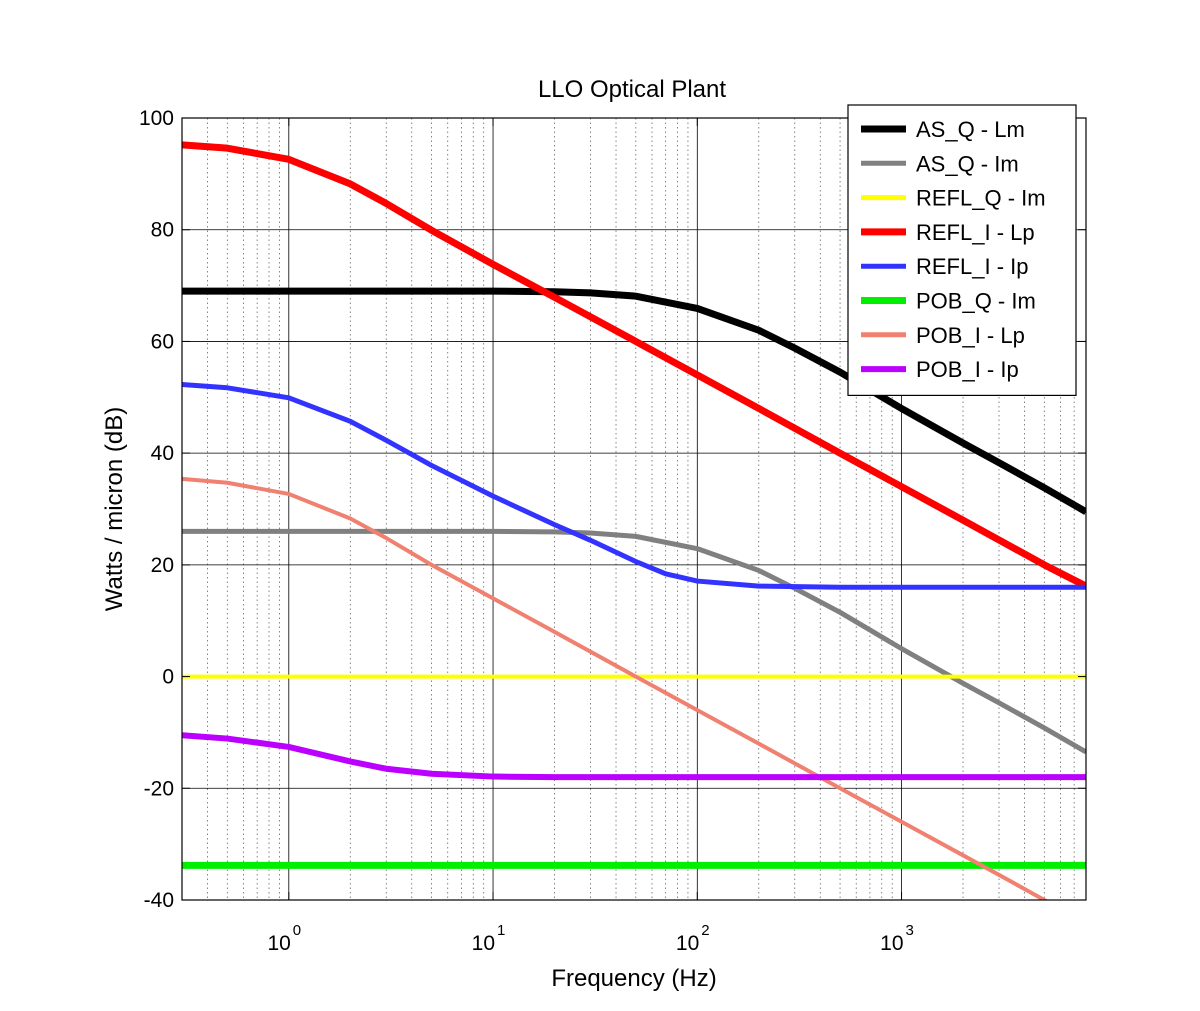 The height and width of the screenshot is (1011, 1200). What do you see at coordinates (975, 232) in the screenshot?
I see `legend-entry: REFL_I - Lp` at bounding box center [975, 232].